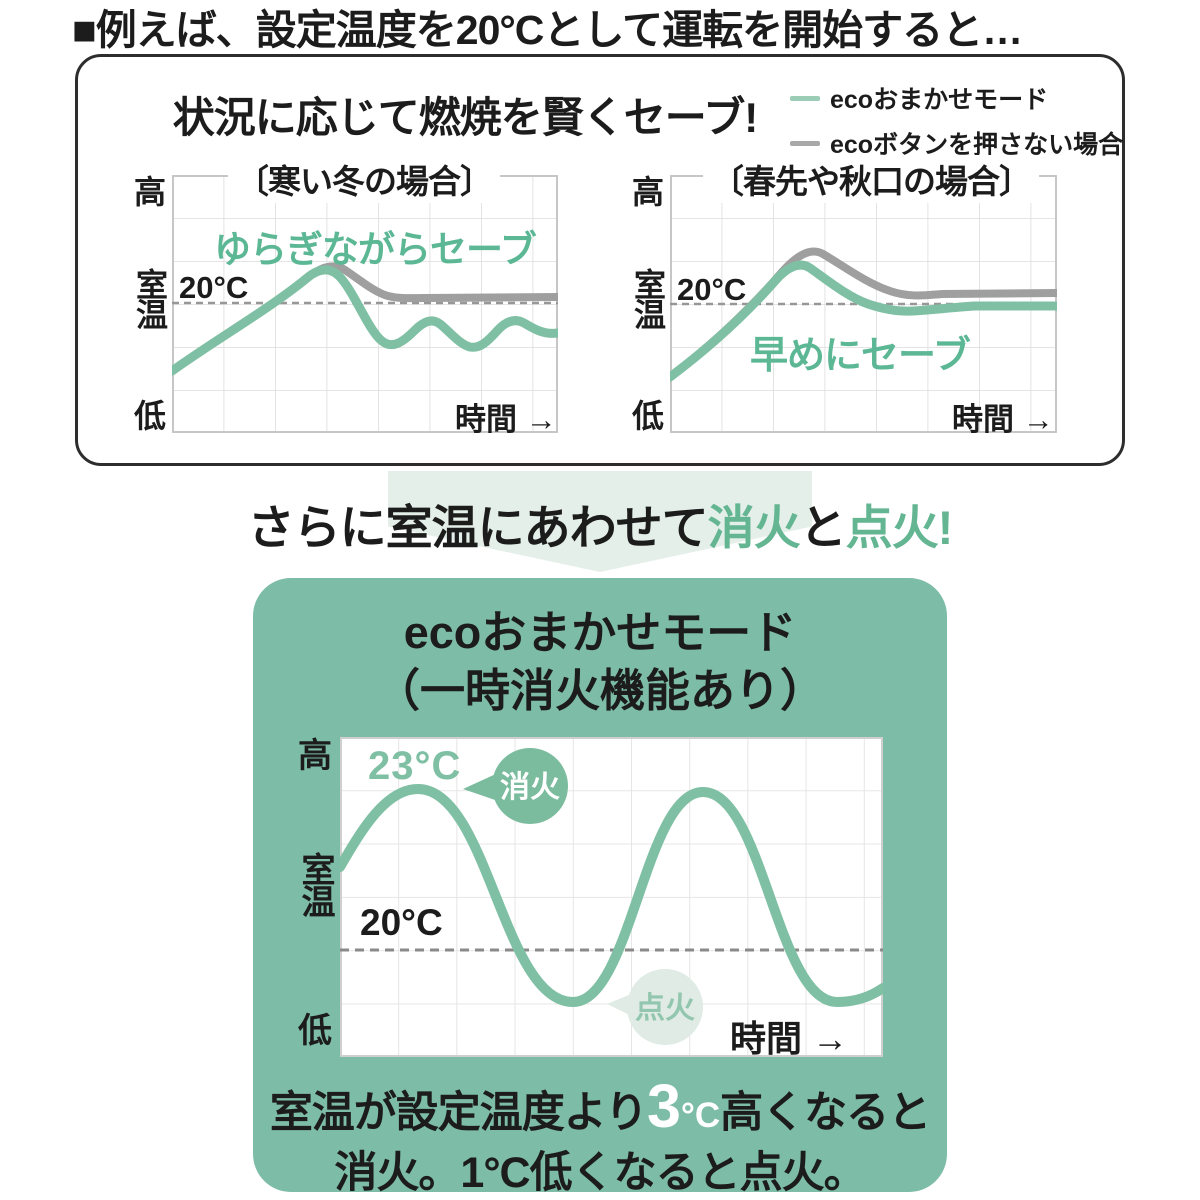 The height and width of the screenshot is (1200, 1200). What do you see at coordinates (789, 1038) in the screenshot?
I see `eco-xlabel: 時間 →` at bounding box center [789, 1038].